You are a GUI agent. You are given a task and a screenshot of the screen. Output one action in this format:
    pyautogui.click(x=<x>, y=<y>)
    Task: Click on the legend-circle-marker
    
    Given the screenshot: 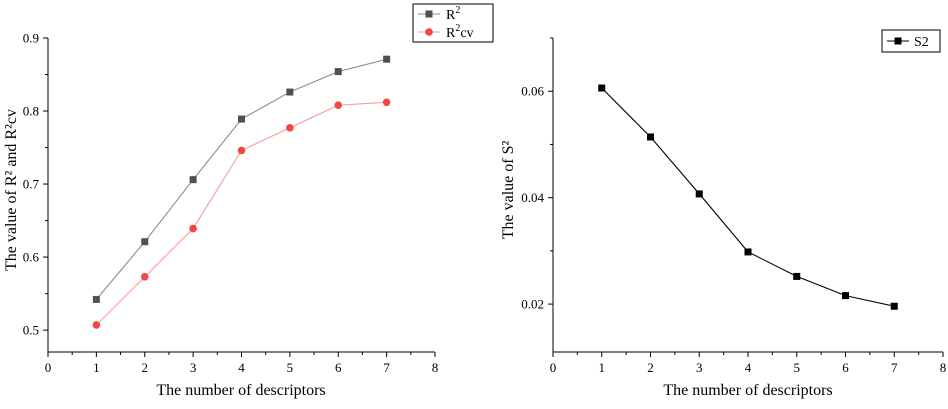 What is the action you would take?
    pyautogui.click(x=429, y=32)
    